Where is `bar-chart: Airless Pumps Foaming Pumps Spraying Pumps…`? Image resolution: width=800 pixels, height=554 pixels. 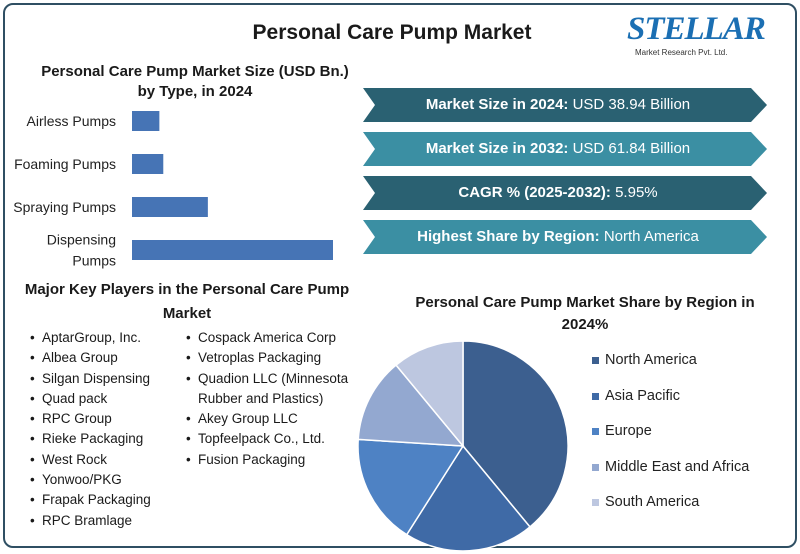 bar-chart: Airless Pumps Foaming Pumps Spraying Pumps… is located at coordinates (173, 190).